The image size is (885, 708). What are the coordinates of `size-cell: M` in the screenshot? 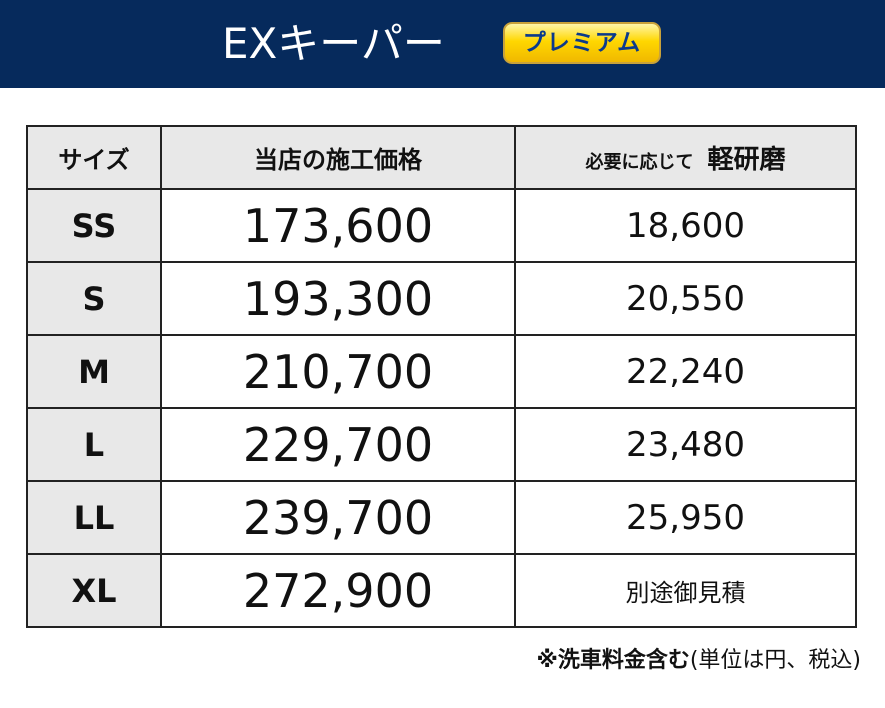 It's located at (94, 371).